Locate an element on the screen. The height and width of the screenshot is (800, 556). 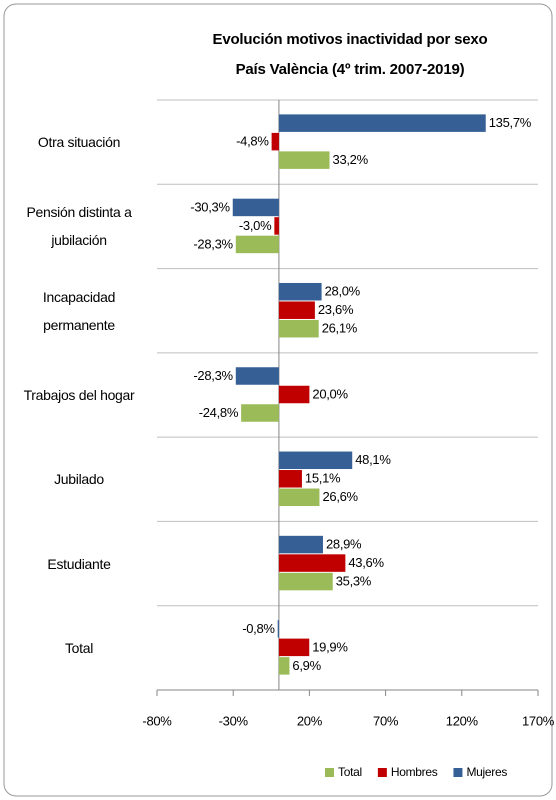
value-label: -4,8% is located at coordinates (252, 141).